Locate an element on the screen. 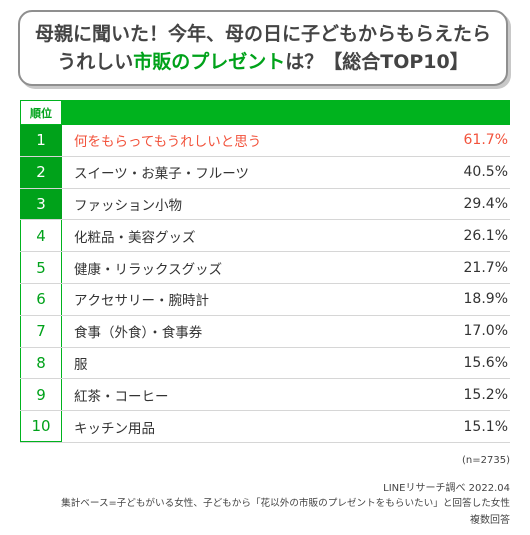 The width and height of the screenshot is (530, 535). table-row: 9 紅茶・コーヒー 15.2% is located at coordinates (265, 395).